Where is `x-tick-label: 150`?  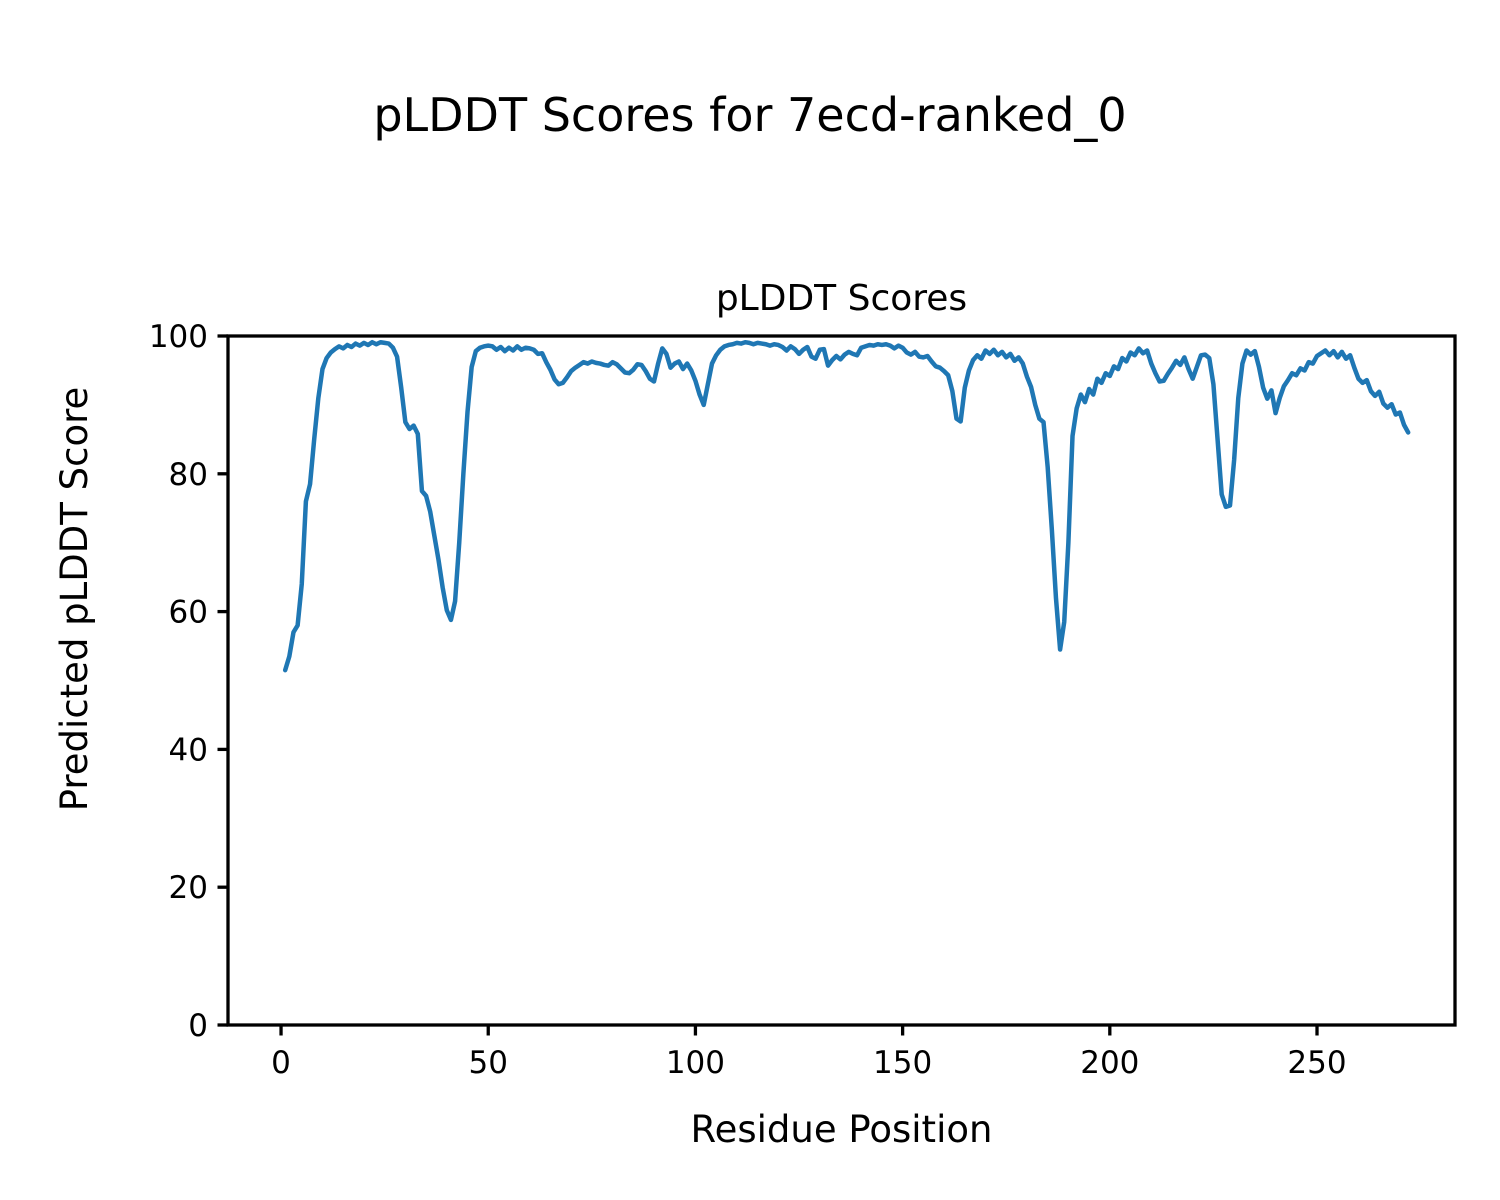 x-tick-label: 150 is located at coordinates (902, 1063).